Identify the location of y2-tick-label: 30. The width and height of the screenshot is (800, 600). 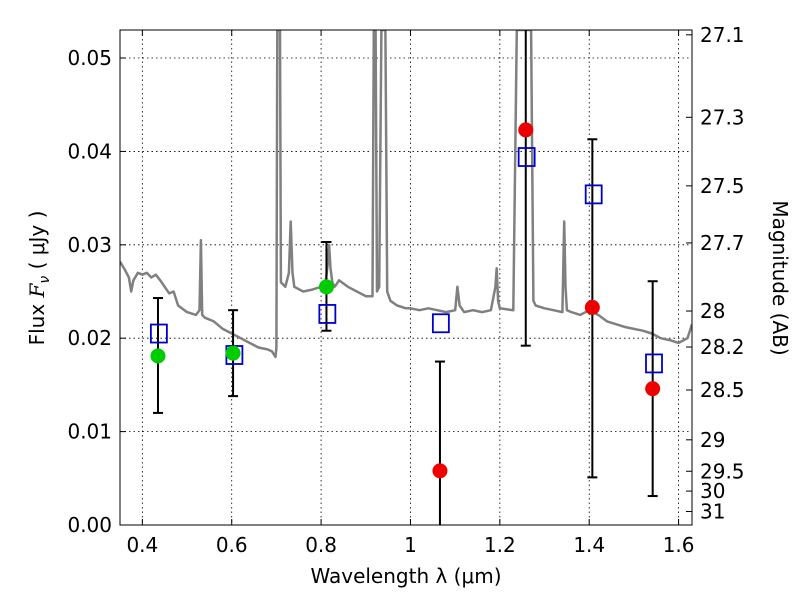
(712, 491).